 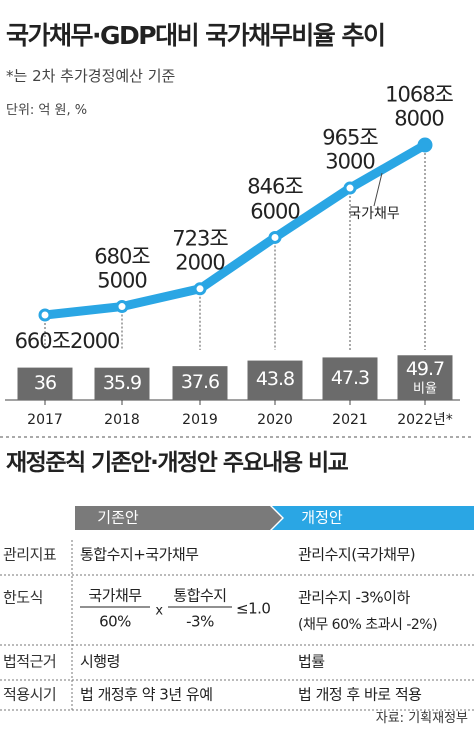 What do you see at coordinates (354, 597) in the screenshot?
I see `cell: 관리수지 -3%이하` at bounding box center [354, 597].